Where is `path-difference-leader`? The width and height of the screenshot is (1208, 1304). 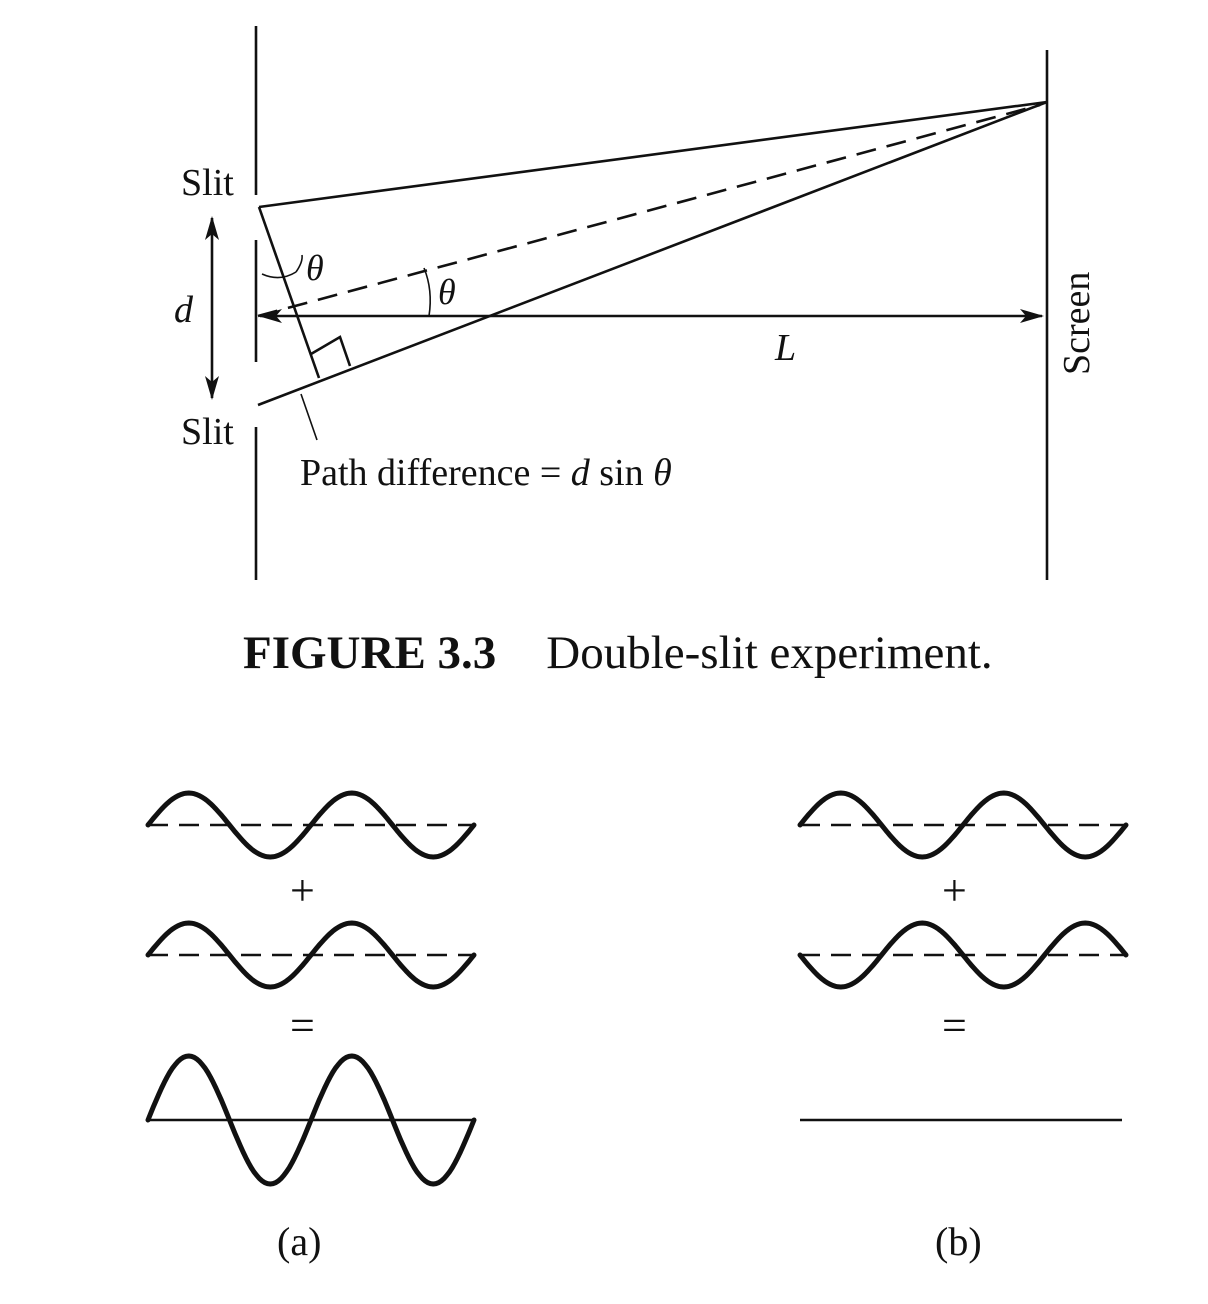 path-difference-leader is located at coordinates (309, 417).